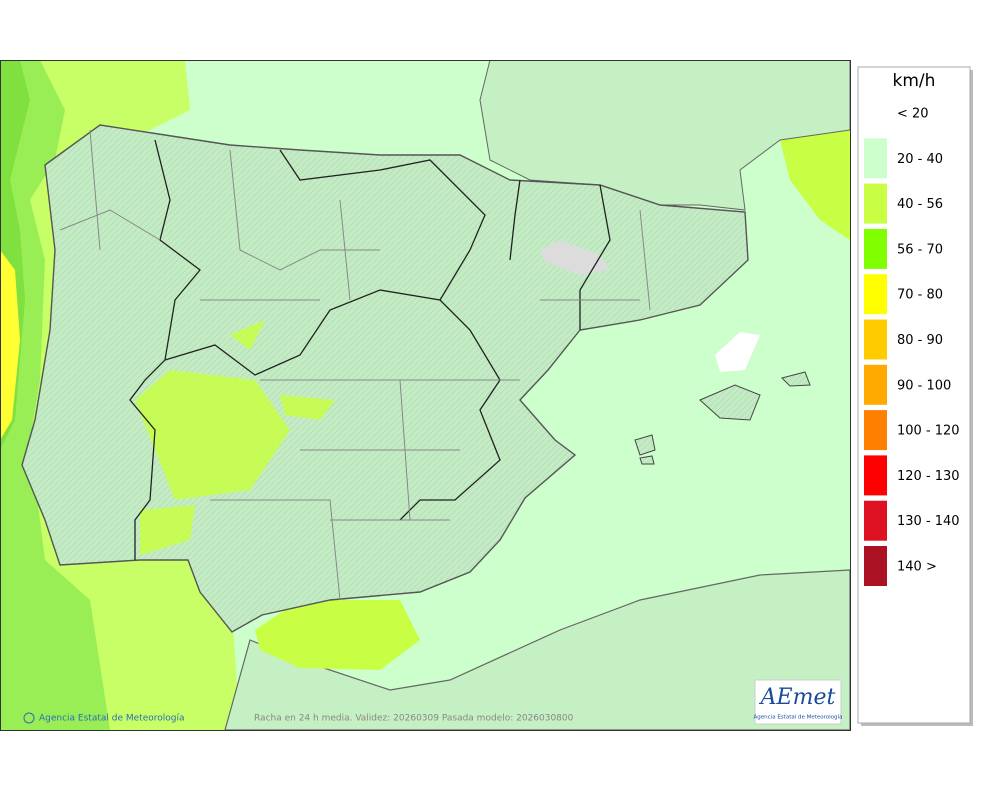 Image resolution: width=1000 pixels, height=794 pixels. I want to click on legend-label: 130 - 140, so click(928, 521).